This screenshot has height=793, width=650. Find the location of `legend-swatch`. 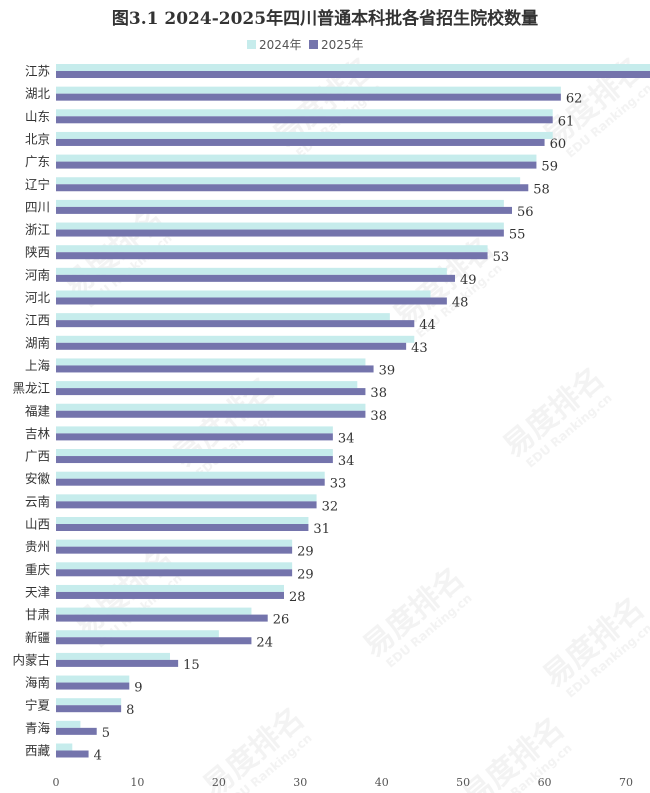

legend-swatch is located at coordinates (313, 44).